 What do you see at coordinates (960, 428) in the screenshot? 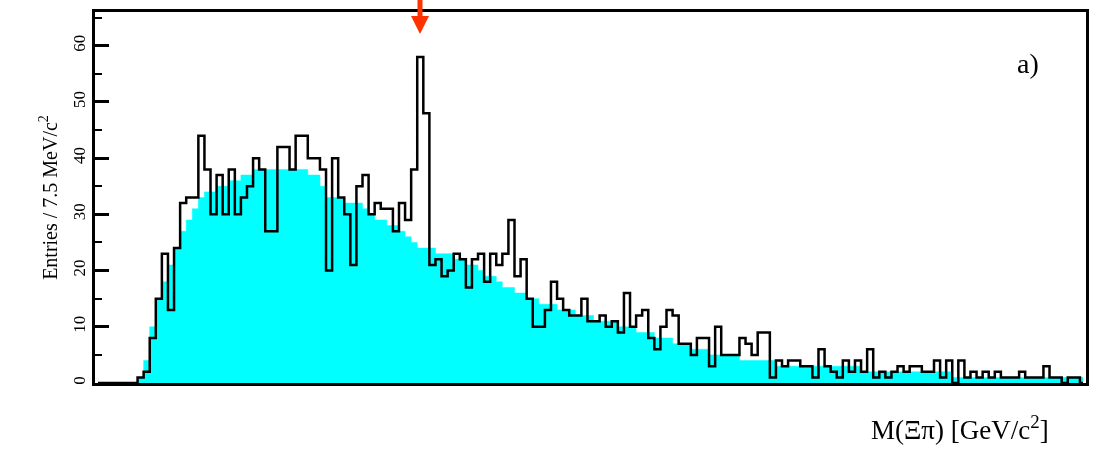
I see `x-axis-title: M(Ξπ) [GeV/c$^{2}$]` at bounding box center [960, 428].